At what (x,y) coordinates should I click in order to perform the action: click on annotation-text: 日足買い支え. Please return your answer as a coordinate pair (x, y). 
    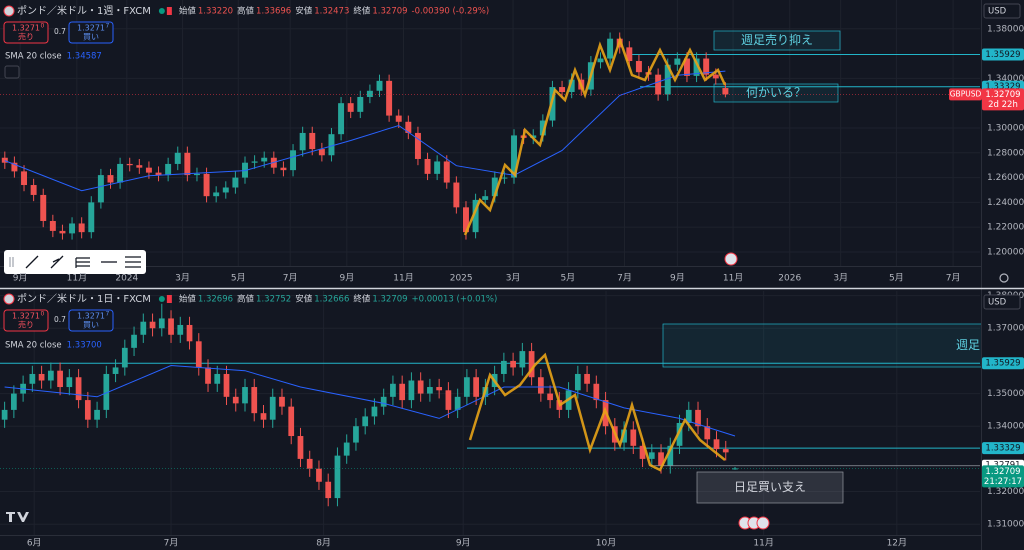
    Looking at the image, I should click on (770, 487).